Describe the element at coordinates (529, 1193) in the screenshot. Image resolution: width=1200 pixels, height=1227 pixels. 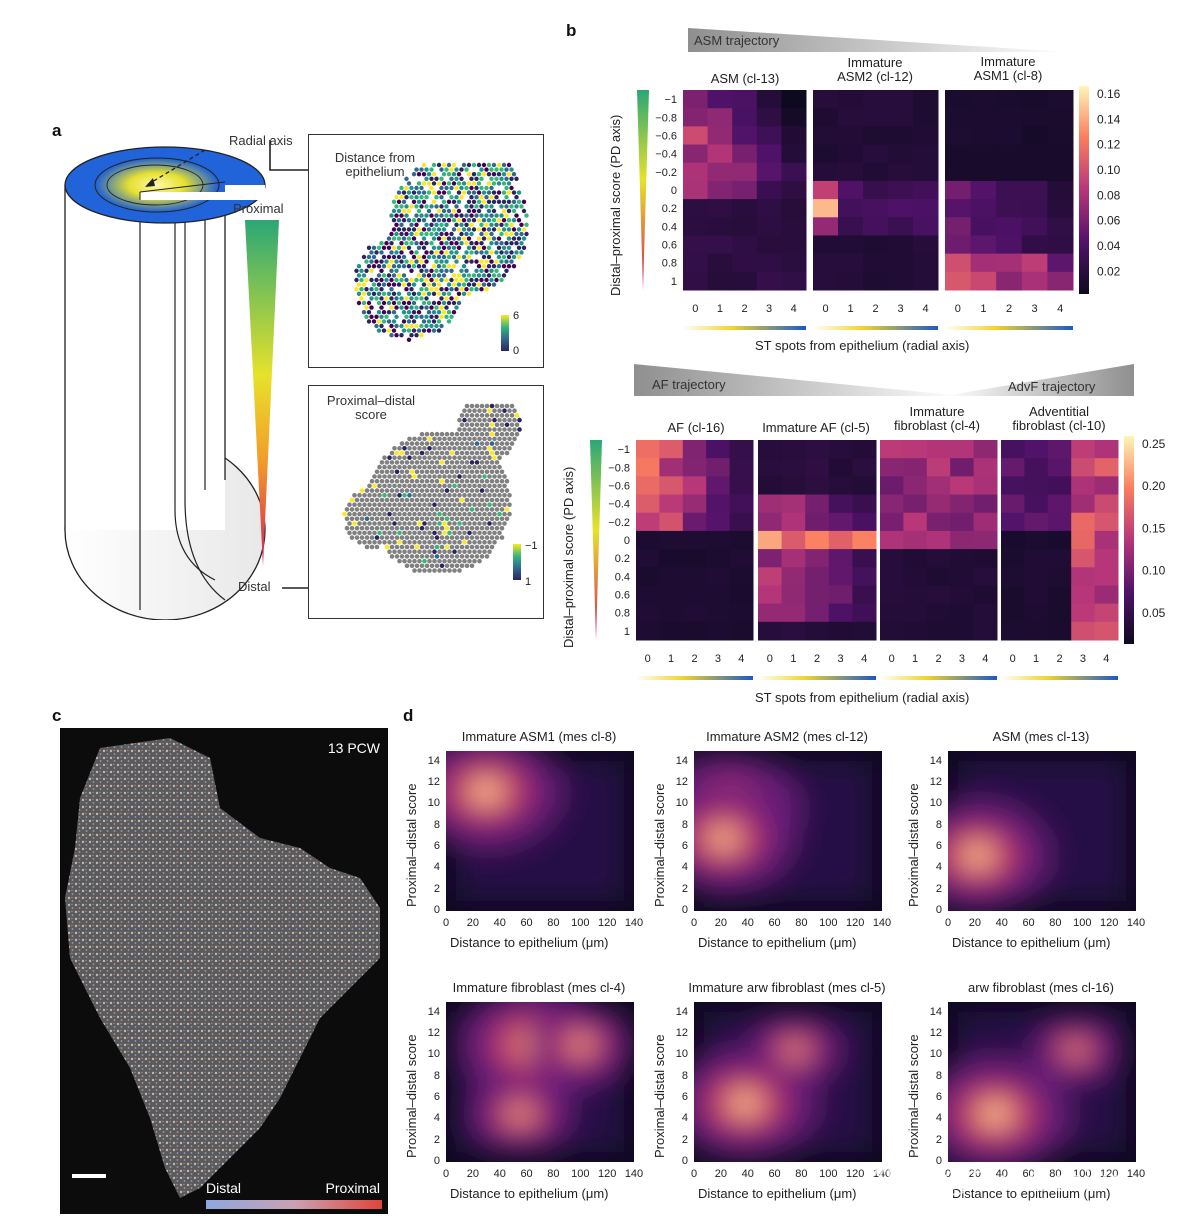
I see `density-x-axis-label: Distance to epithelium (μm)` at that location.